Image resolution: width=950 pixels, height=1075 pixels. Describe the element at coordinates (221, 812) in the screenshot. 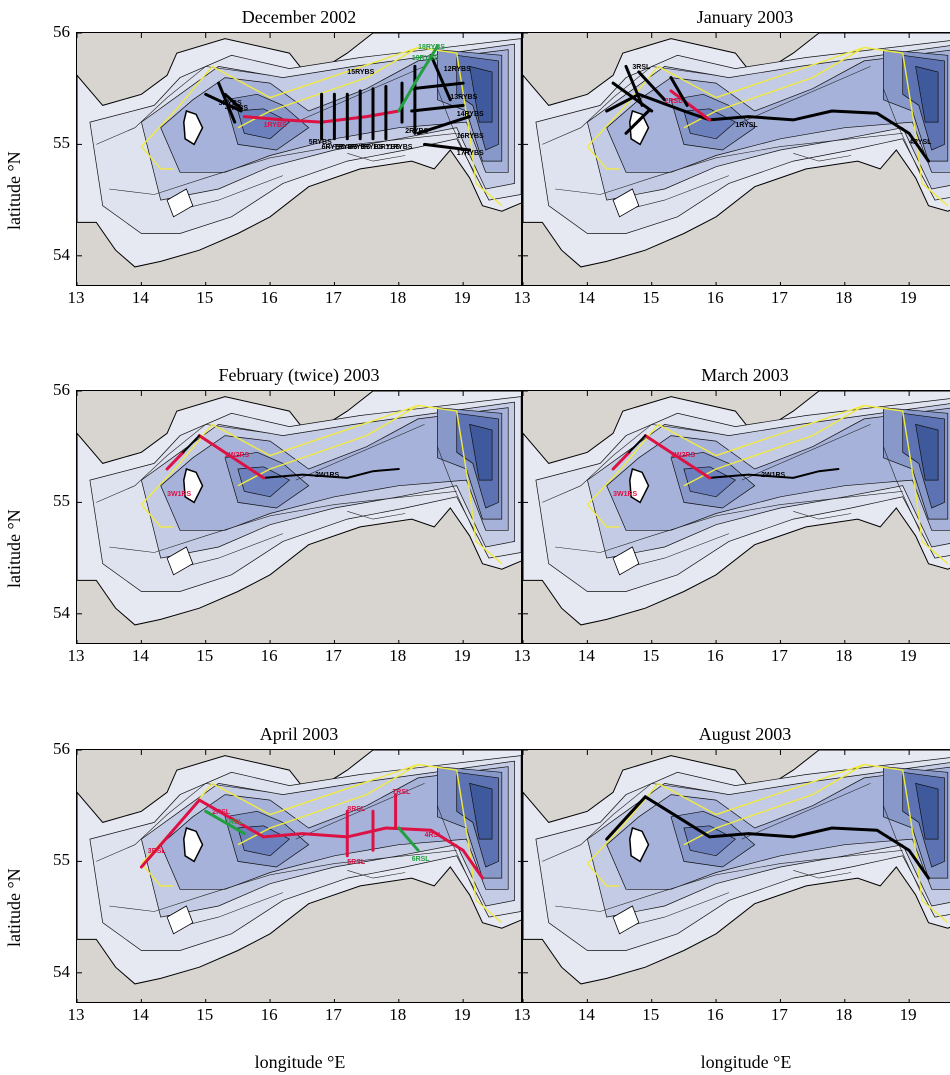

I see `track-label: 2RSL` at that location.